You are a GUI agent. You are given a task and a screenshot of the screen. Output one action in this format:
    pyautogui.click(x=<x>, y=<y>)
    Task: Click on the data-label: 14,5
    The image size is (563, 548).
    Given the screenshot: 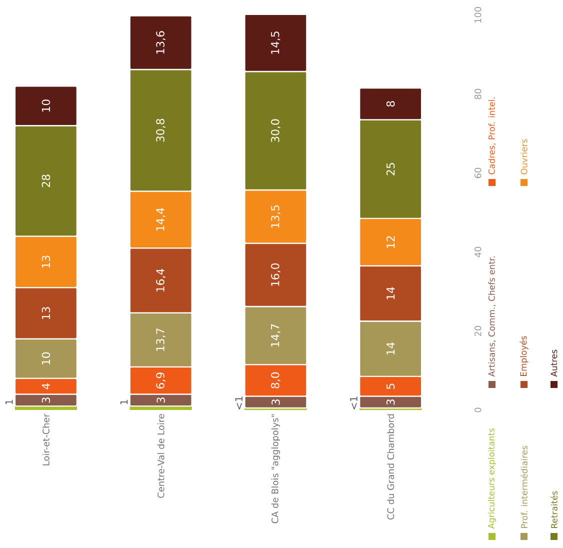 What is the action you would take?
    pyautogui.click(x=275, y=43)
    